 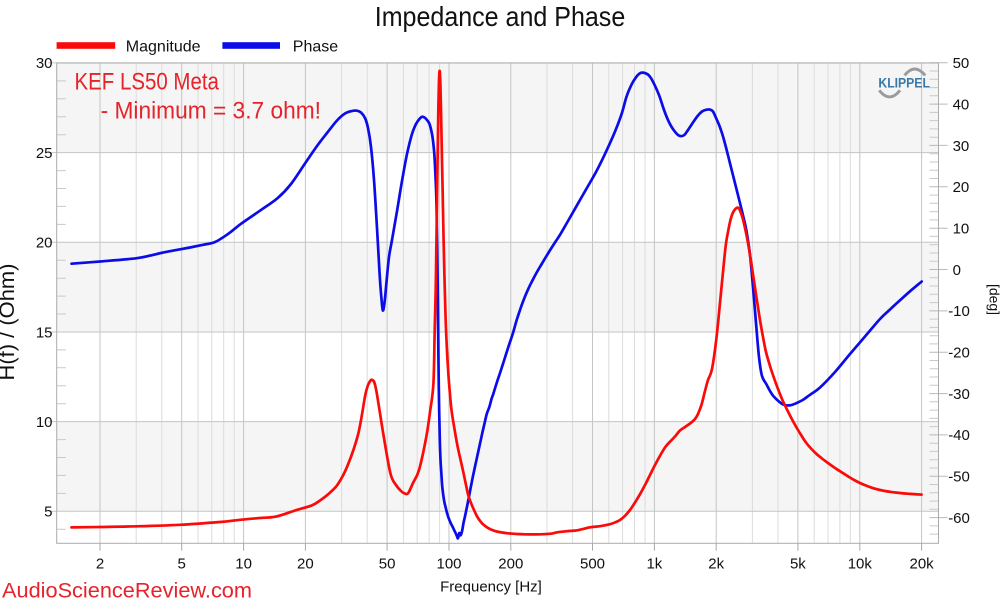 I want to click on svg-text: AudioScienceReview.com, so click(x=127, y=589).